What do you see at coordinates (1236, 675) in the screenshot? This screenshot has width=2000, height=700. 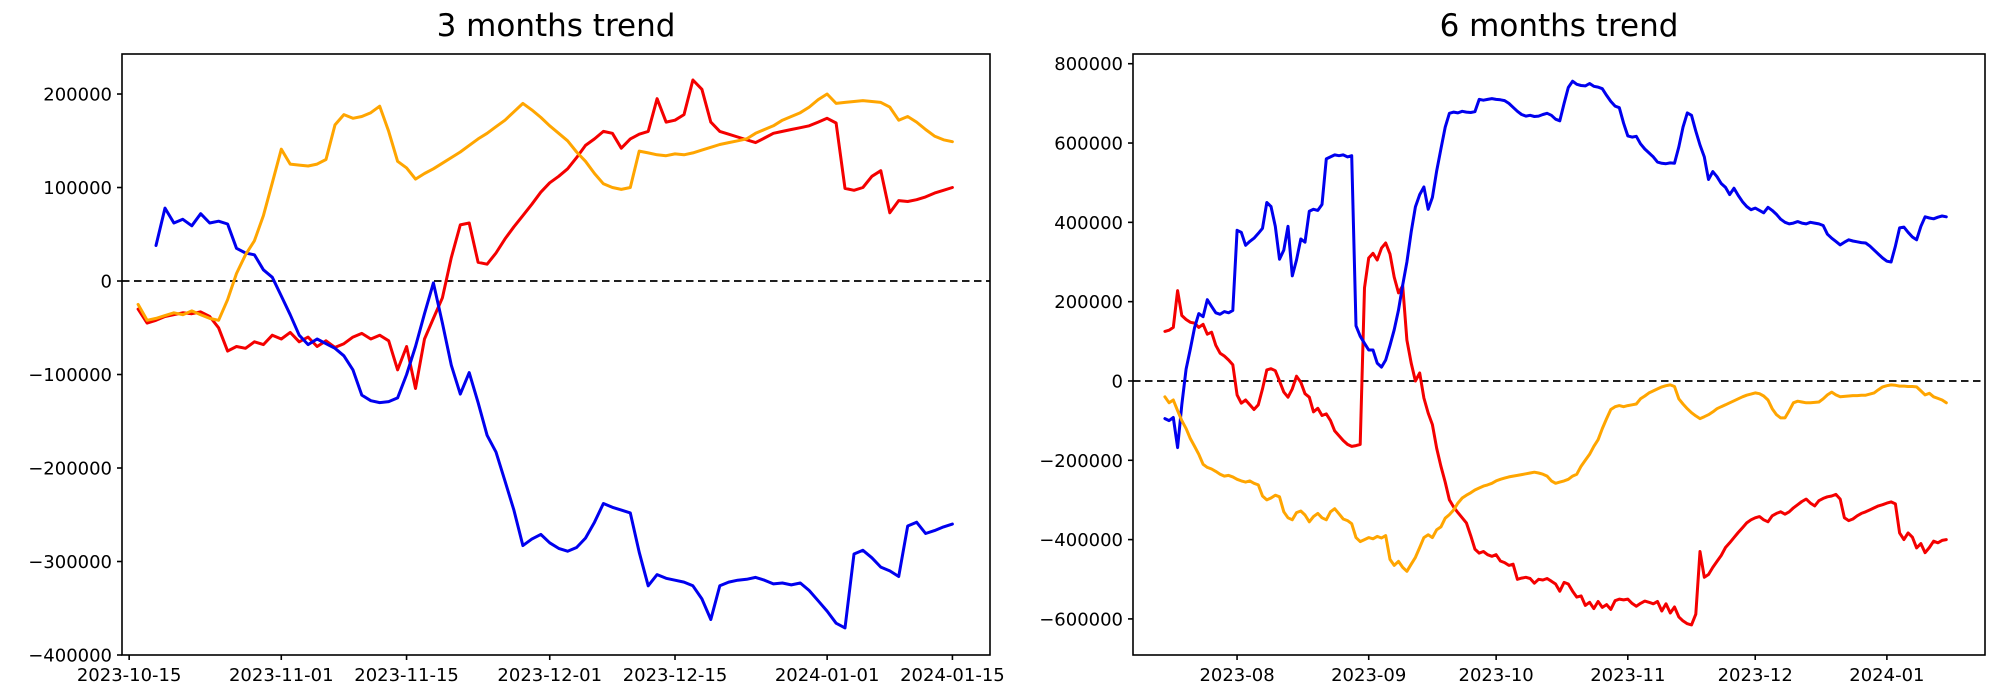 I see `x-tick-label: 2023-08` at bounding box center [1236, 675].